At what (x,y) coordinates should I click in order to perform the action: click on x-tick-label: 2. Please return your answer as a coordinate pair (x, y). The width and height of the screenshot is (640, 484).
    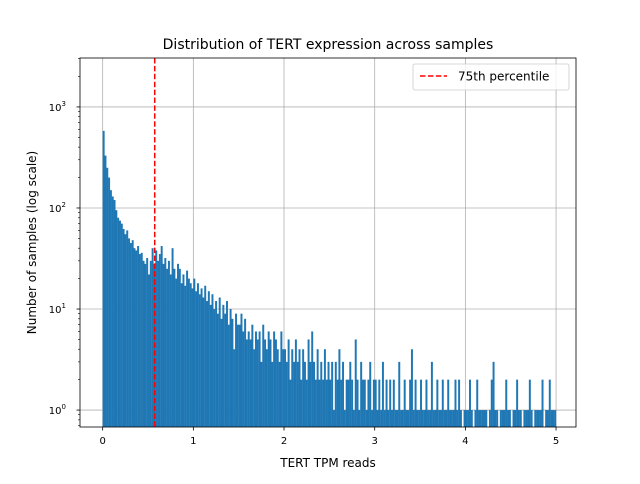
    Looking at the image, I should click on (284, 441).